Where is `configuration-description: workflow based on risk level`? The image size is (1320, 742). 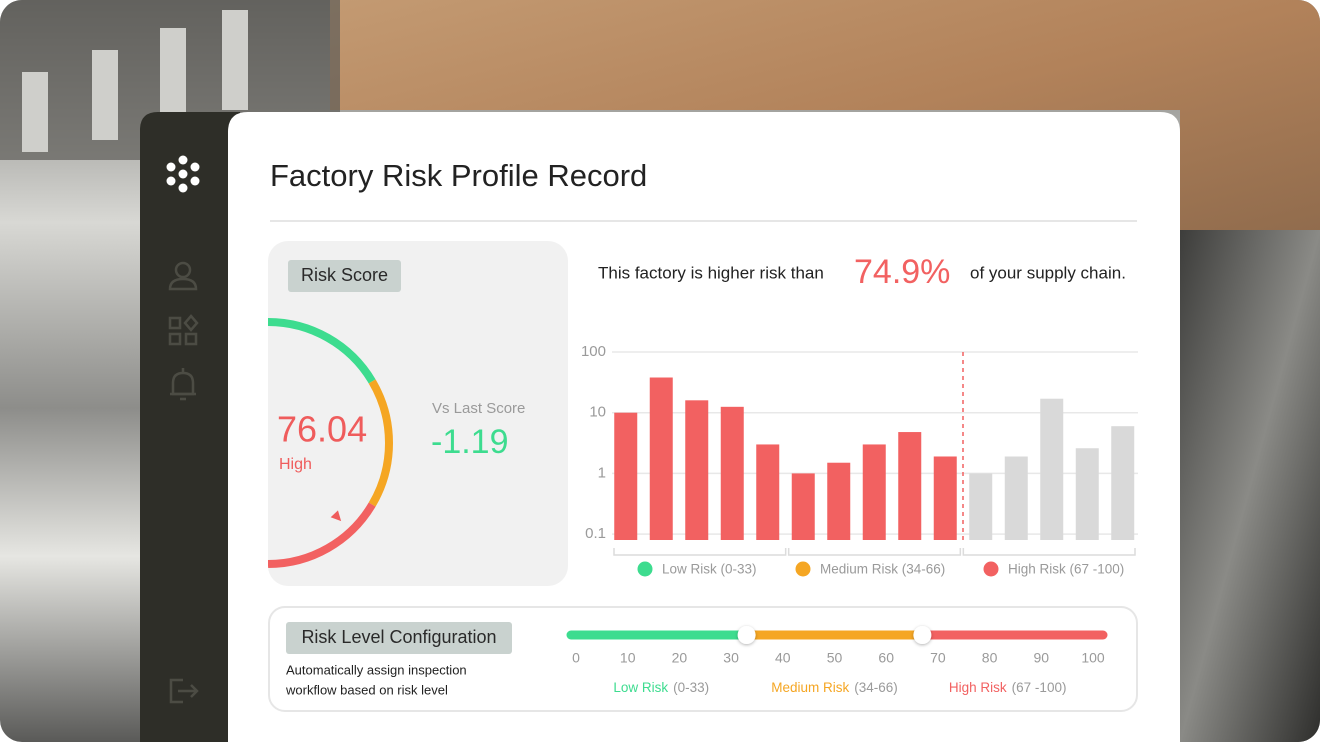
configuration-description: workflow based on risk level is located at coordinates (366, 689).